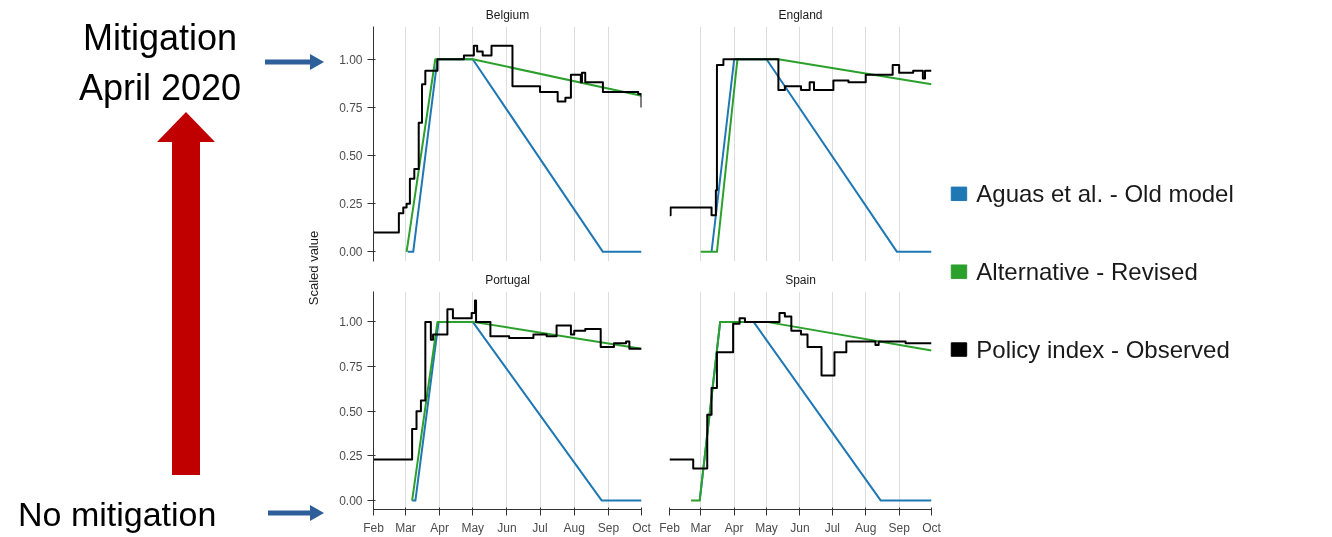  I want to click on y-axis-title: Scaled value, so click(313, 268).